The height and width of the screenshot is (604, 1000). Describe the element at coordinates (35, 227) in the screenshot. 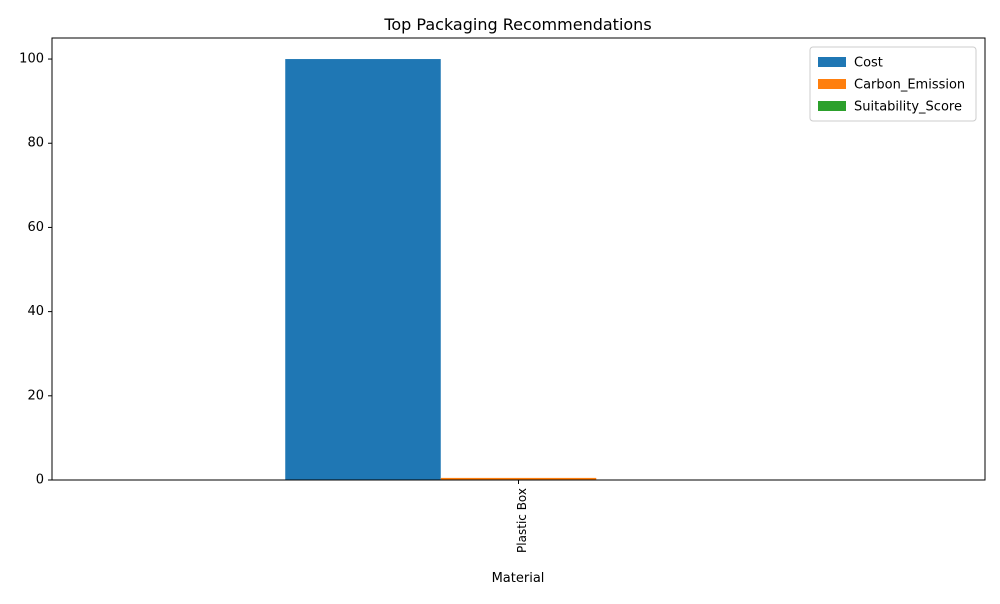

I see `y-tick-label: 60` at that location.